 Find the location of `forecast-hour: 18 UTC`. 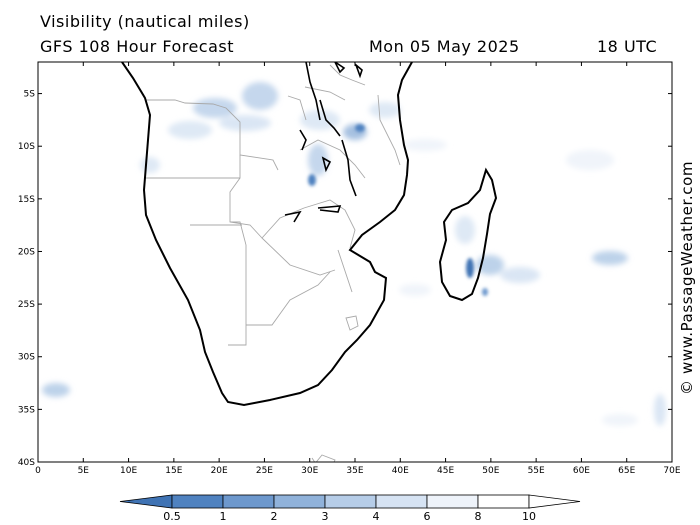

forecast-hour: 18 UTC is located at coordinates (627, 46).